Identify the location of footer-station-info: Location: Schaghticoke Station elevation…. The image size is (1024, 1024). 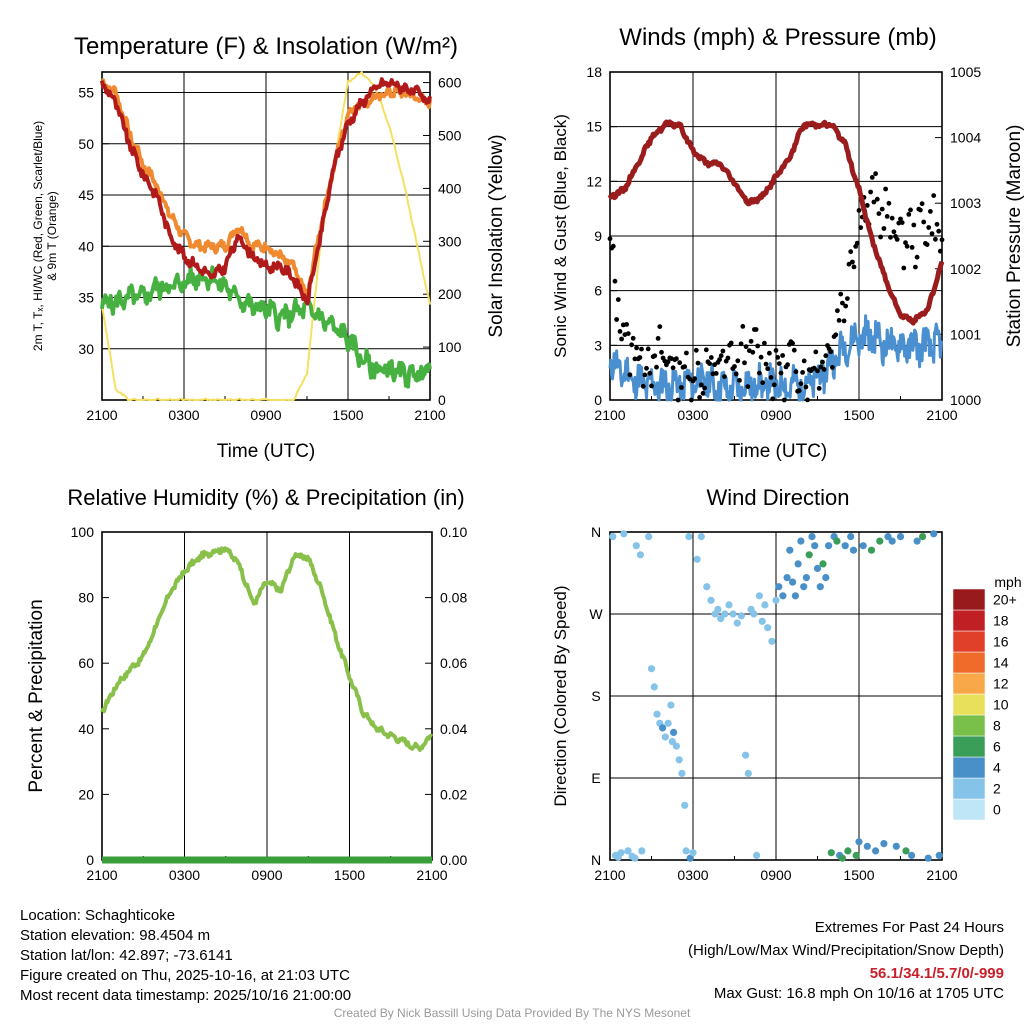
(185, 956).